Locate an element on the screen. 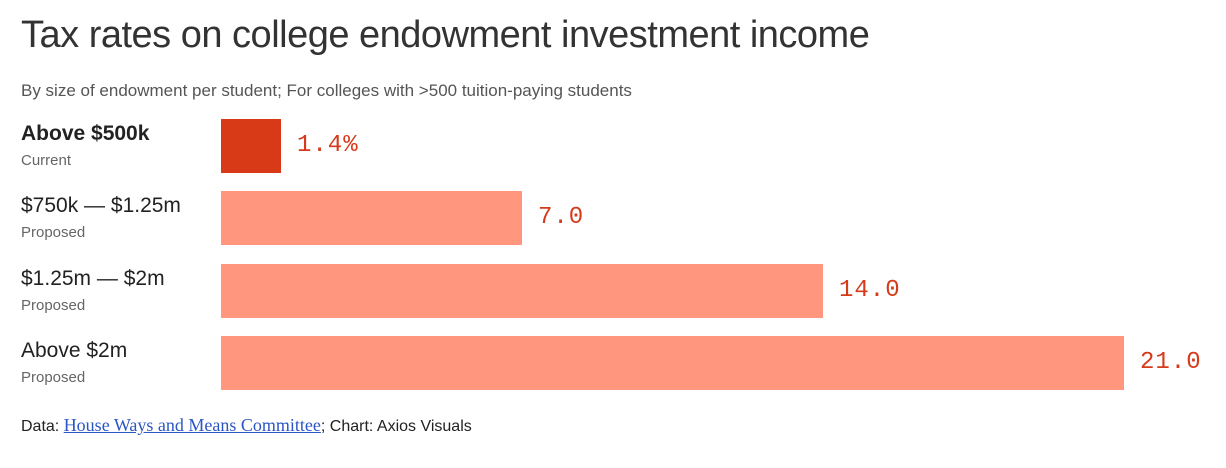  bar-value-label: 21.0 is located at coordinates (1171, 362).